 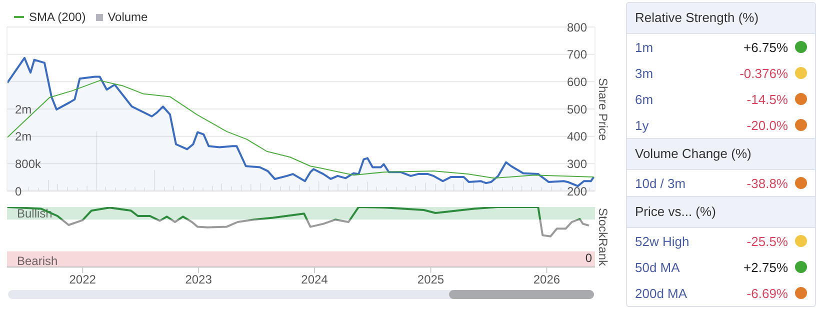 What do you see at coordinates (644, 73) in the screenshot?
I see `category-label: 3m` at bounding box center [644, 73].